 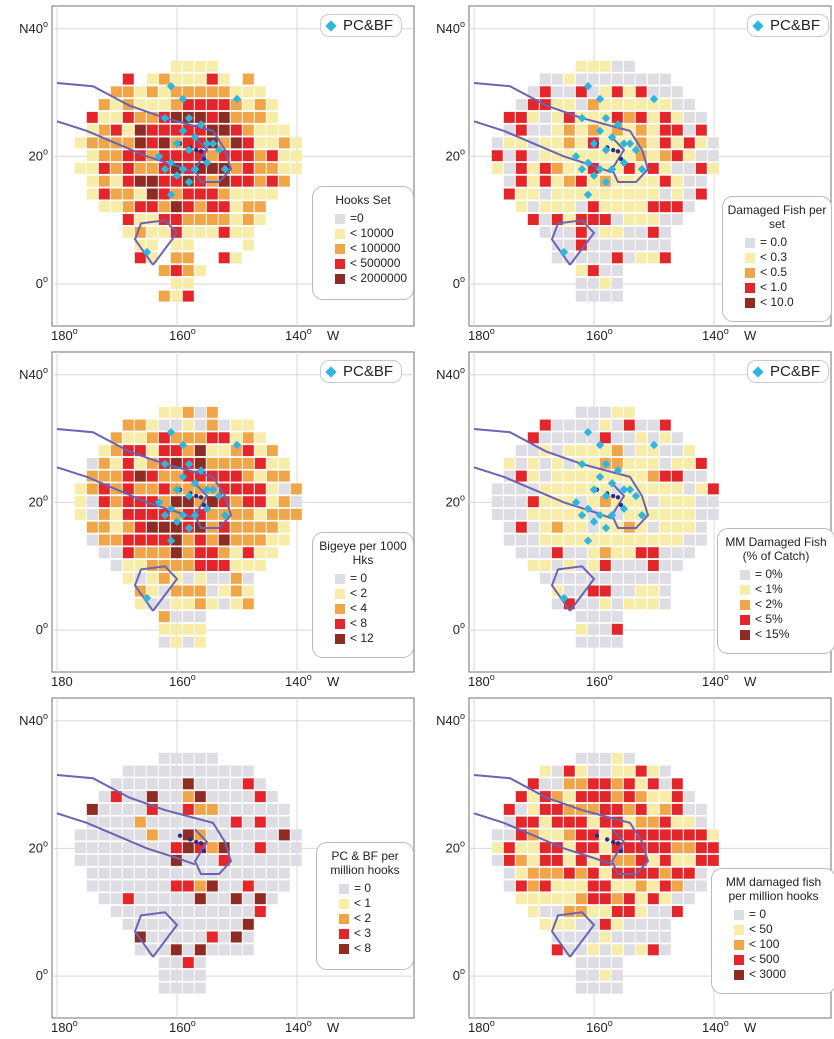 What do you see at coordinates (62, 681) in the screenshot?
I see `x-tick-label: 180` at bounding box center [62, 681].